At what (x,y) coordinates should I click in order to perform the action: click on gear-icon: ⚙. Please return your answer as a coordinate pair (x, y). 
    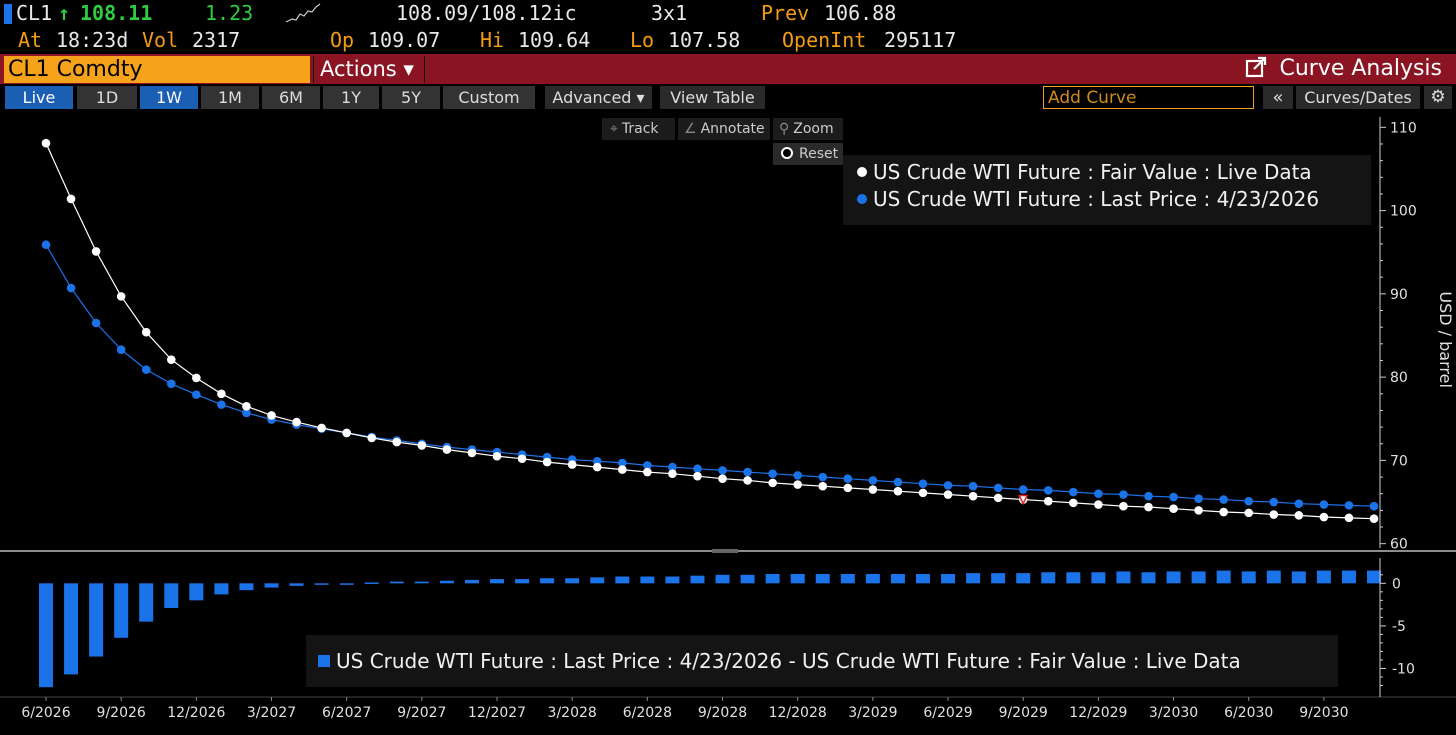
    Looking at the image, I should click on (1438, 97).